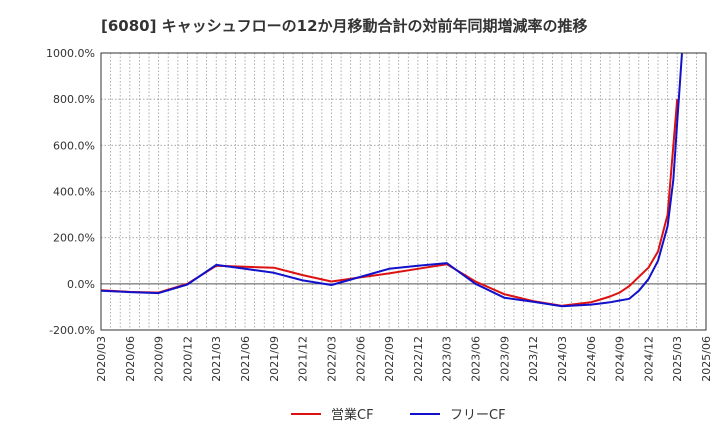 The height and width of the screenshot is (440, 720). I want to click on x-tick-label: 2024/03, so click(562, 359).